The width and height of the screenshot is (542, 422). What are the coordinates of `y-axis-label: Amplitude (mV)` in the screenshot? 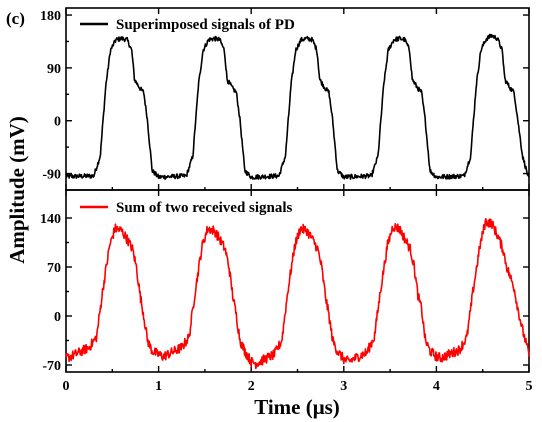 It's located at (17, 190).